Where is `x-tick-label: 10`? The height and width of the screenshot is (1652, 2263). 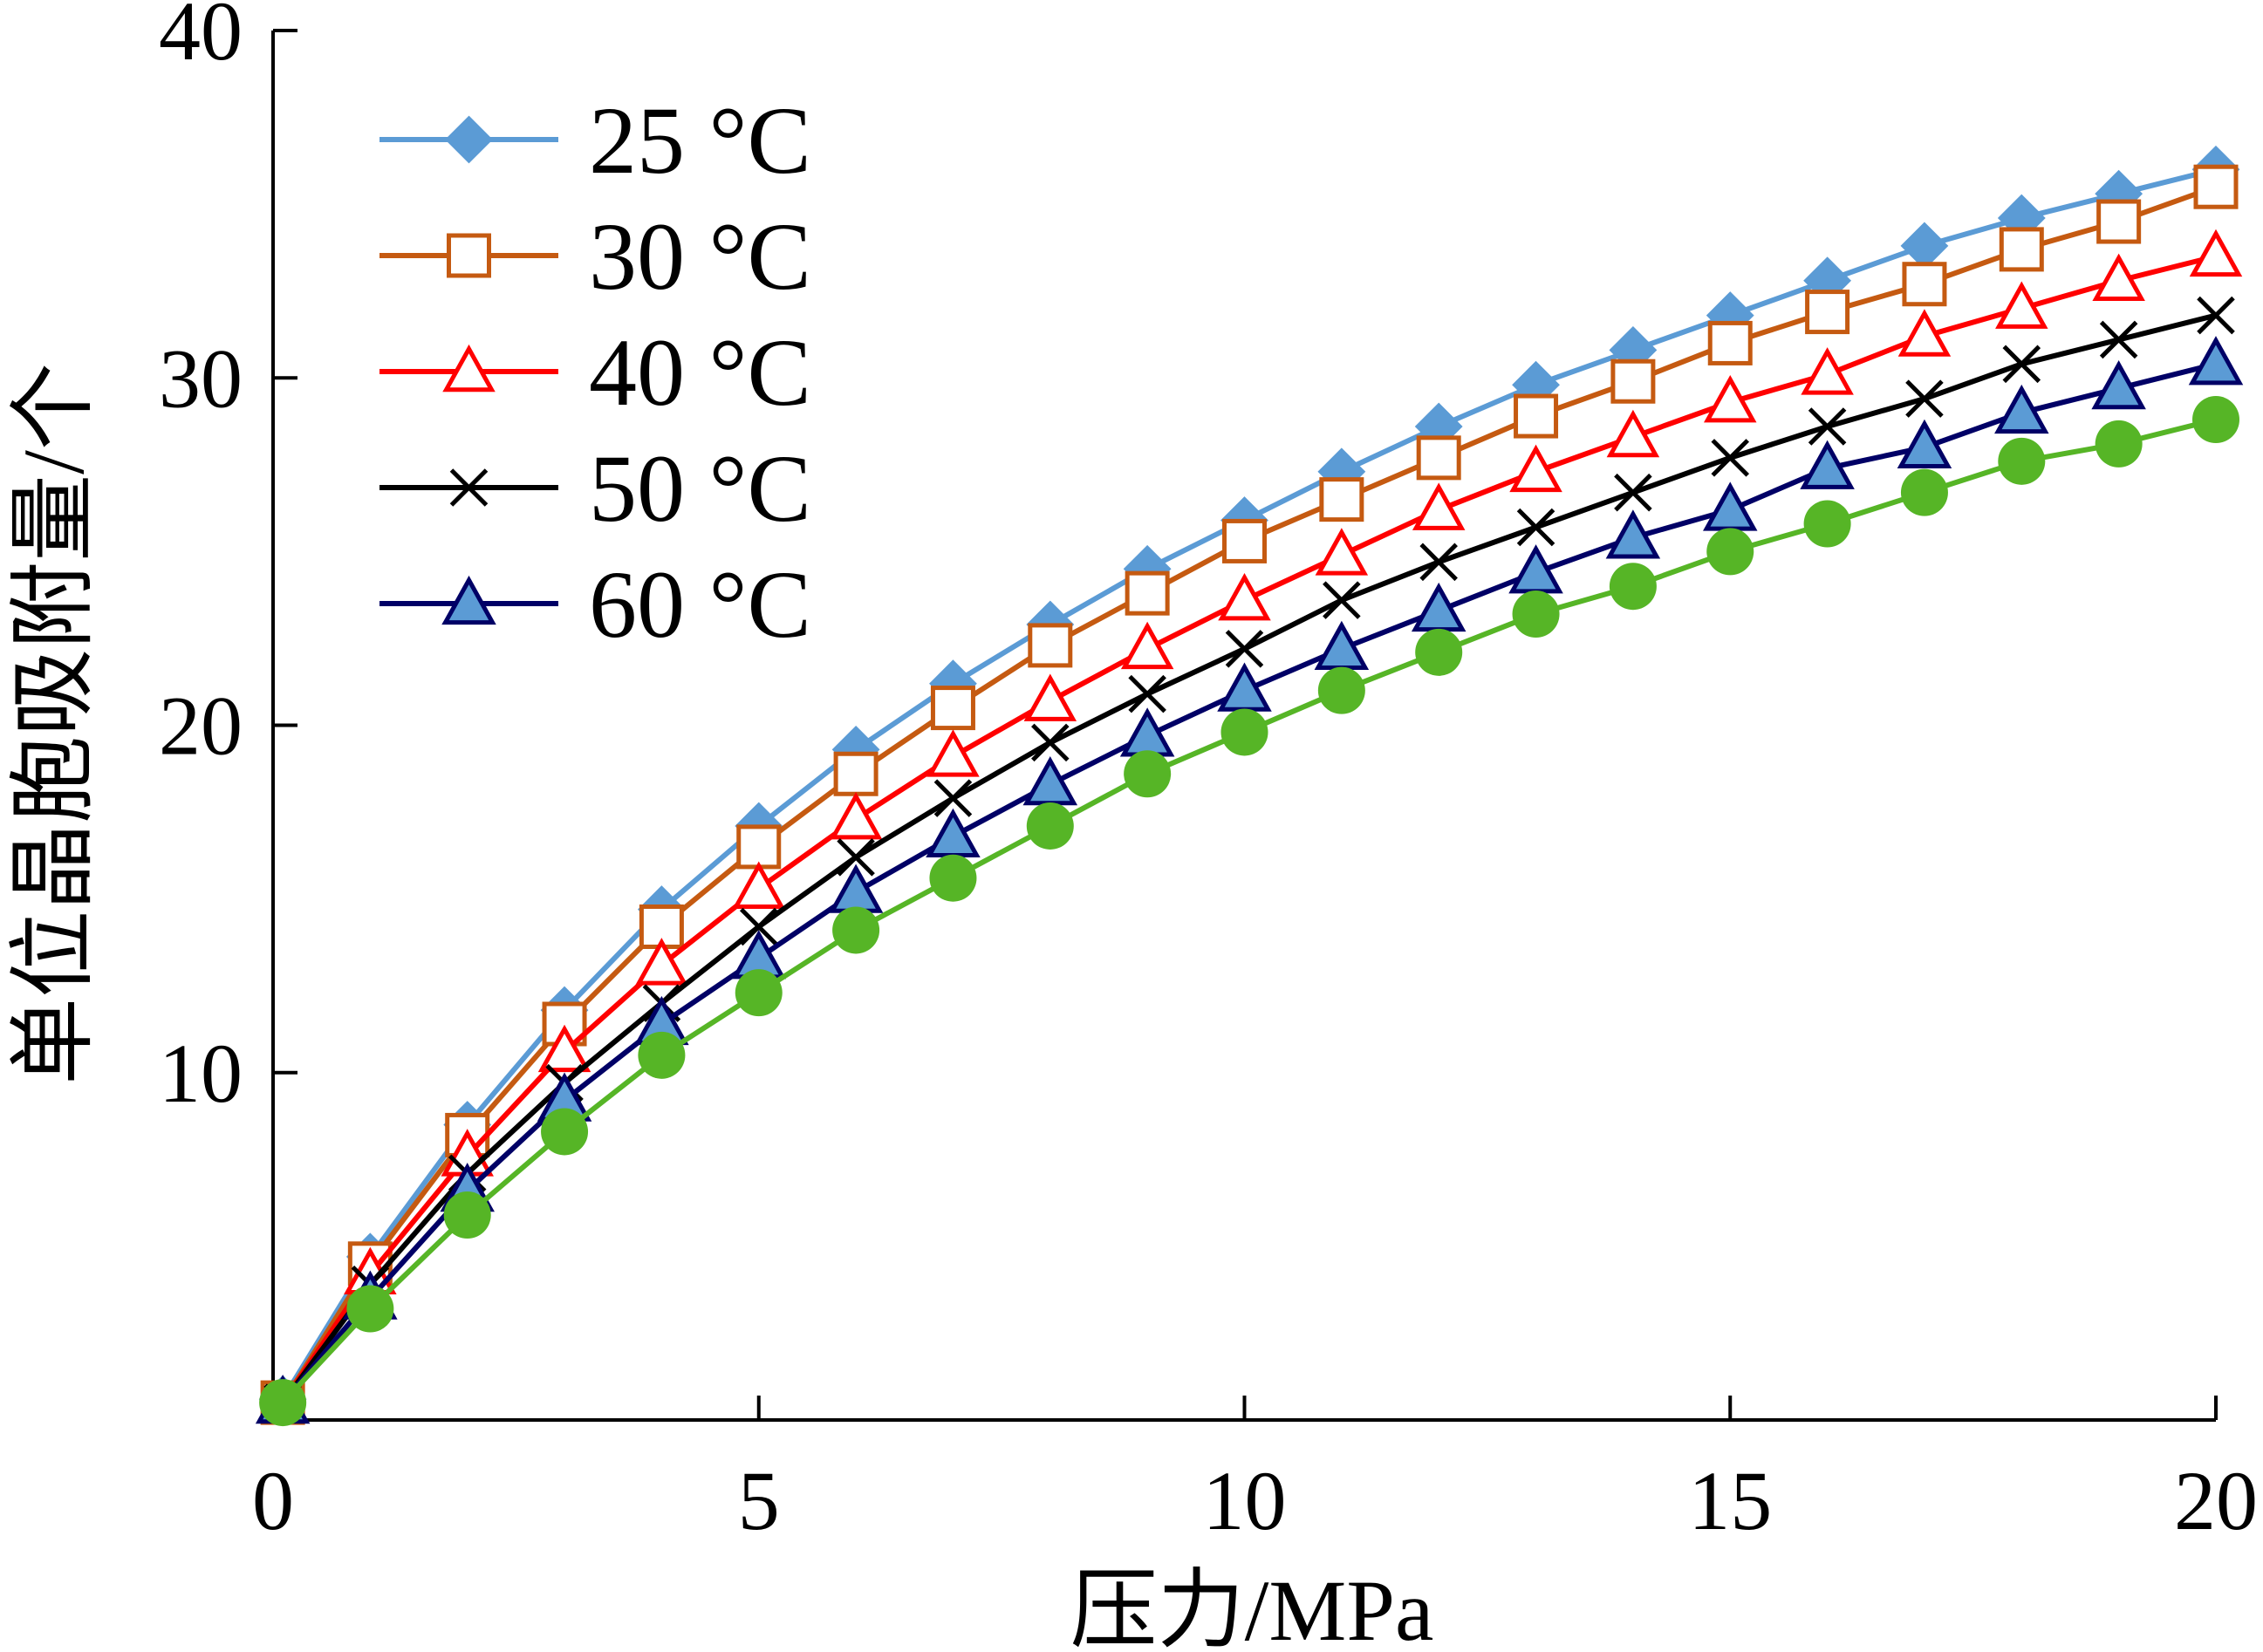
x-tick-label: 10 is located at coordinates (1245, 1500).